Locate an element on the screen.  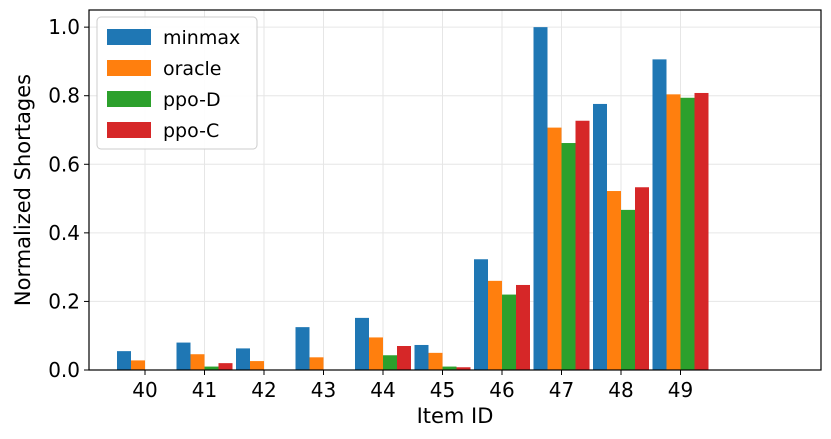
legend-swatch-ppo-D is located at coordinates (129, 99).